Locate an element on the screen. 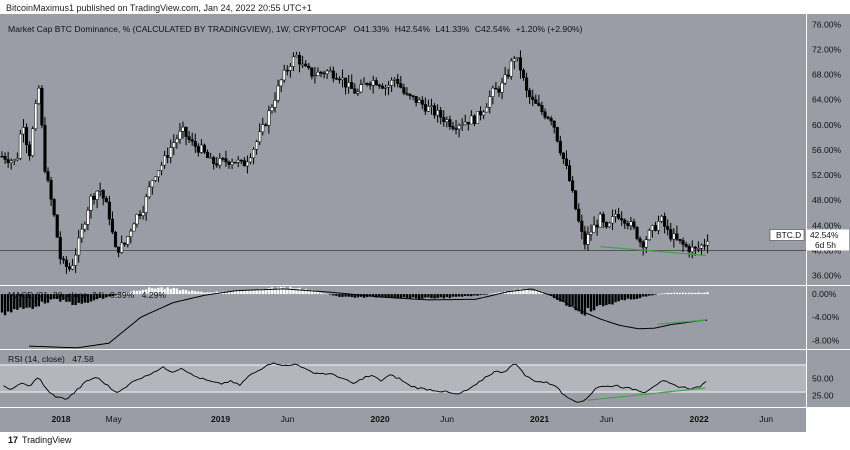  time-axis-tick: 2019 is located at coordinates (220, 419).